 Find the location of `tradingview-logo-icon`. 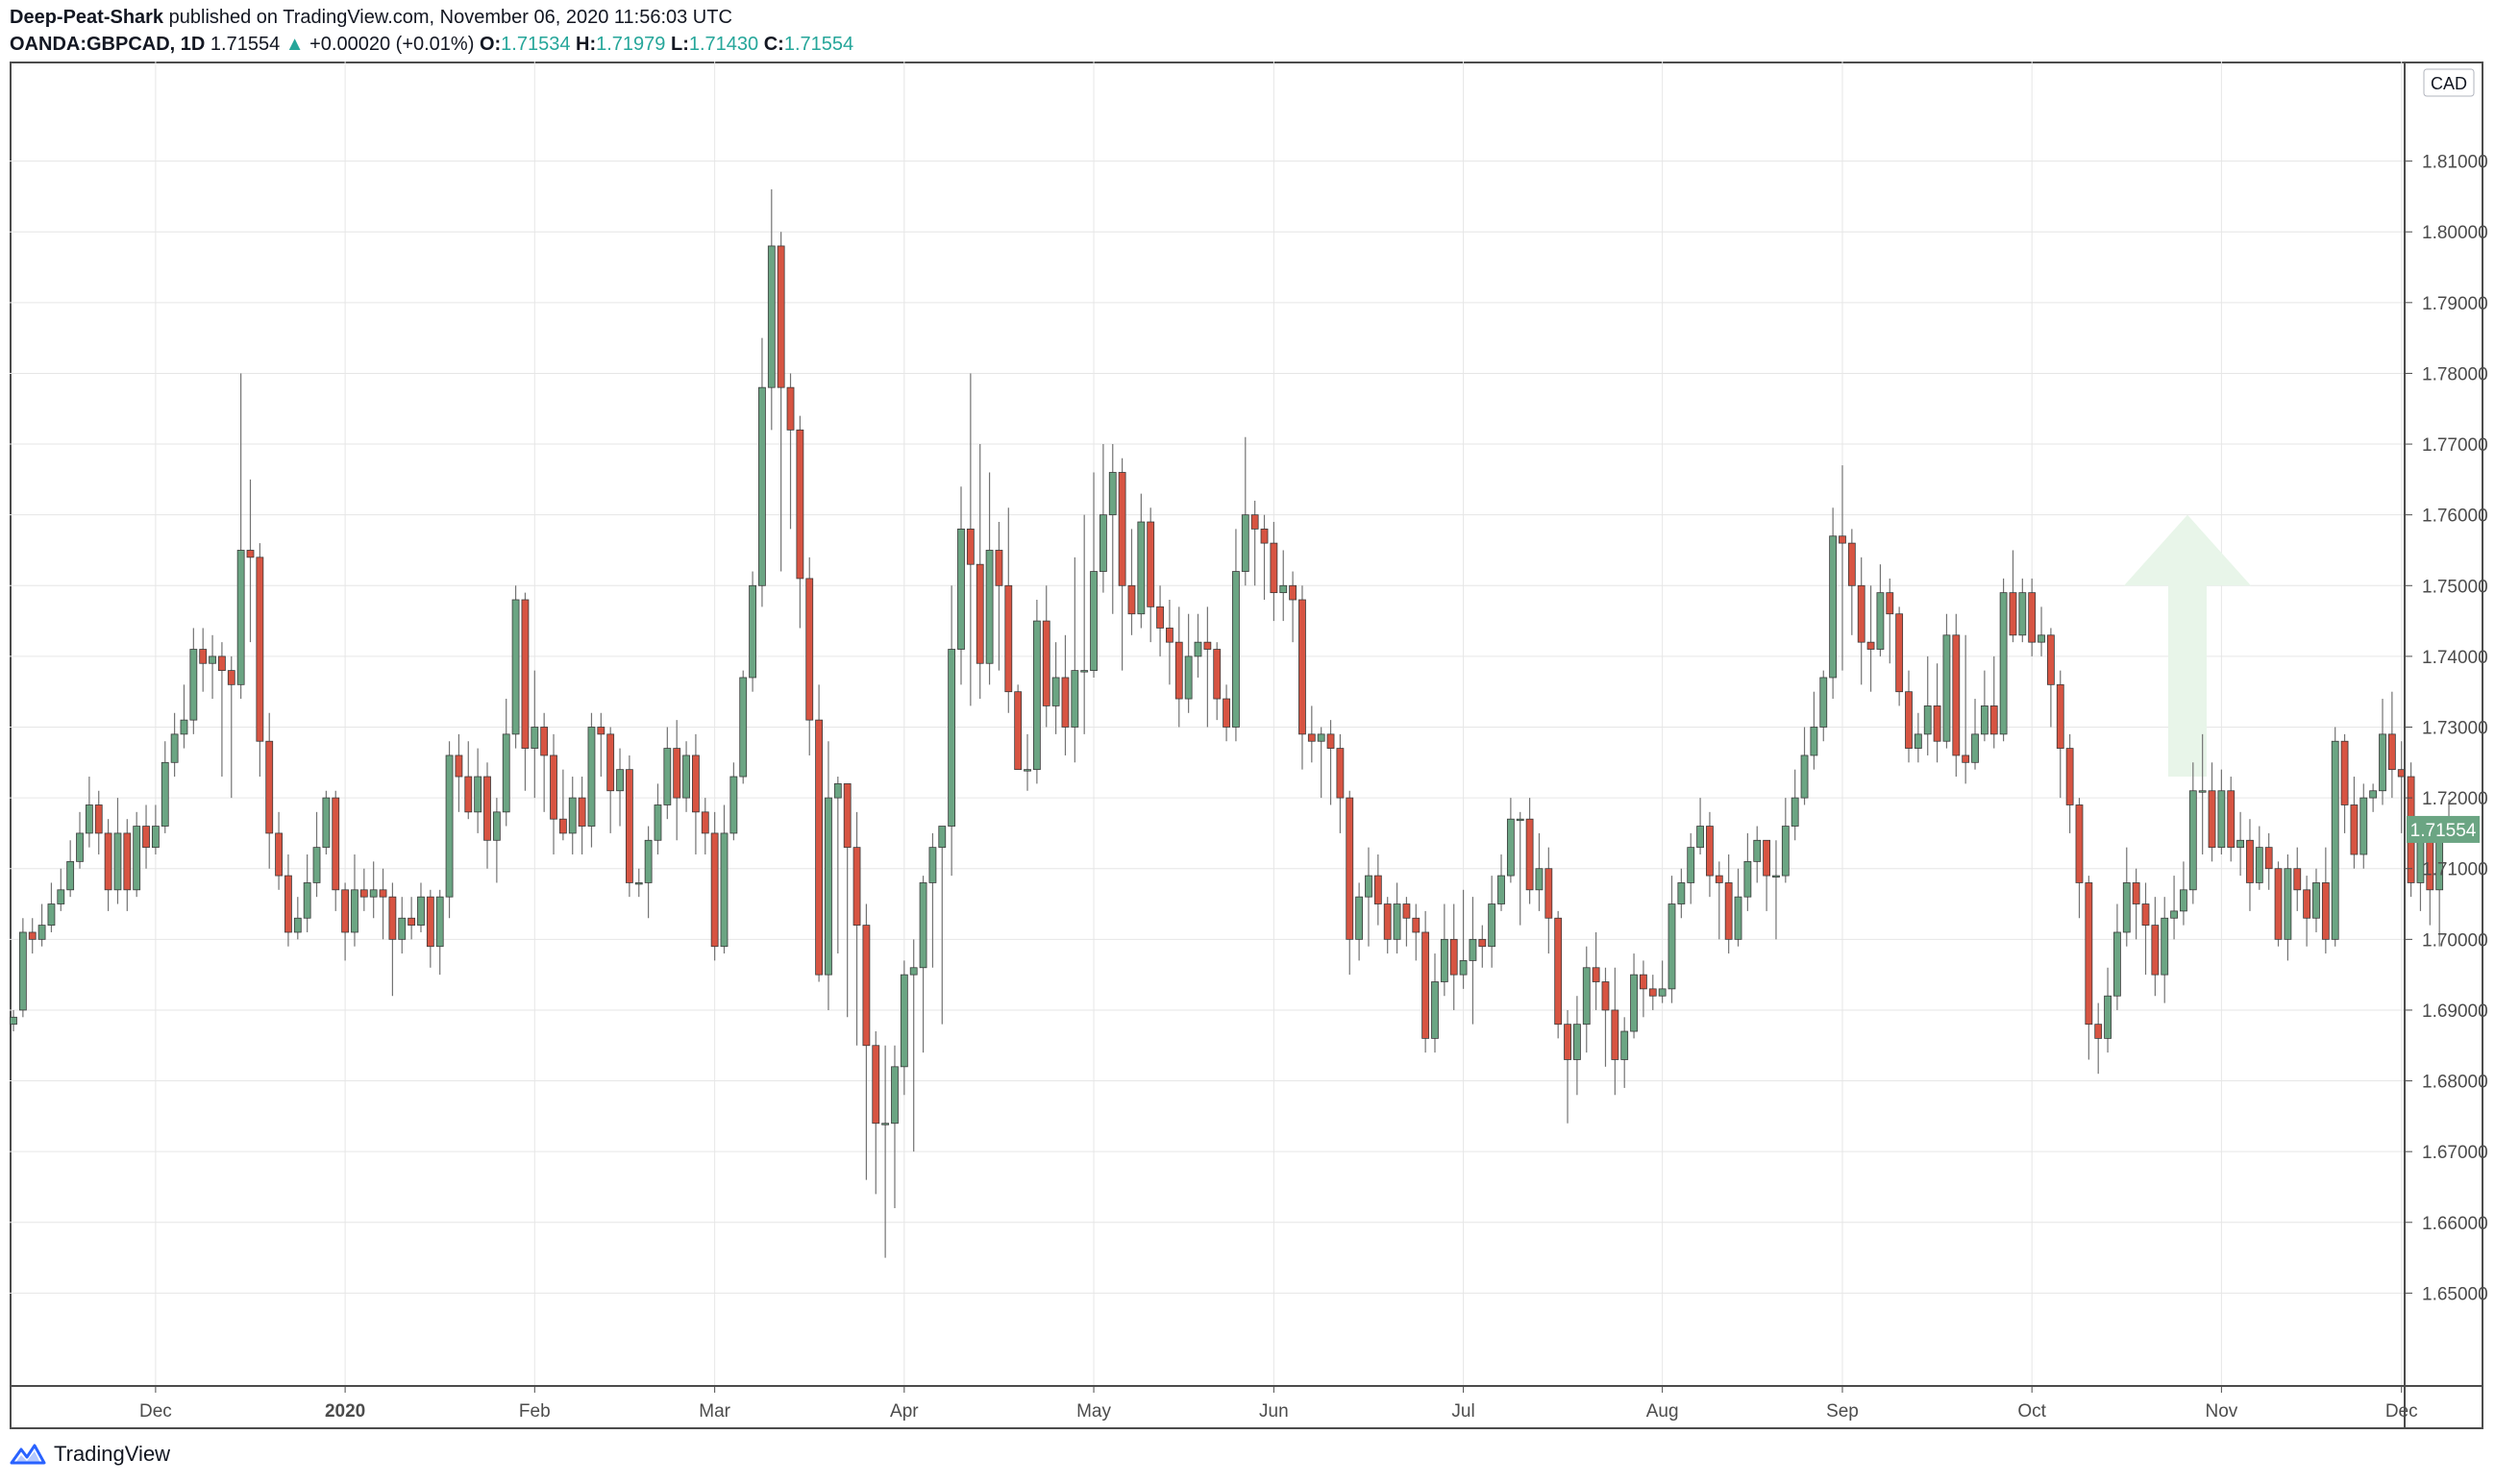

tradingview-logo-icon is located at coordinates (28, 1454).